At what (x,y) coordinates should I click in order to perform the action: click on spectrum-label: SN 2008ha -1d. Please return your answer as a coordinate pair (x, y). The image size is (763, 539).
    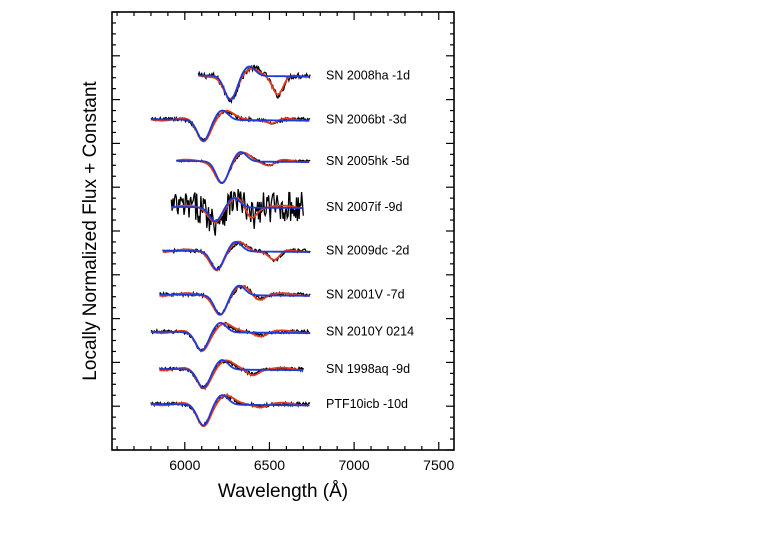
    Looking at the image, I should click on (368, 76).